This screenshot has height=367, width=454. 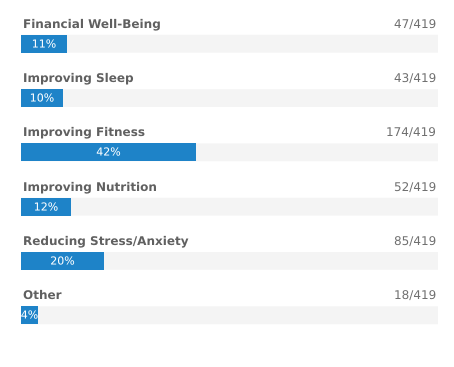 I want to click on annotation: 52/419, so click(x=415, y=187).